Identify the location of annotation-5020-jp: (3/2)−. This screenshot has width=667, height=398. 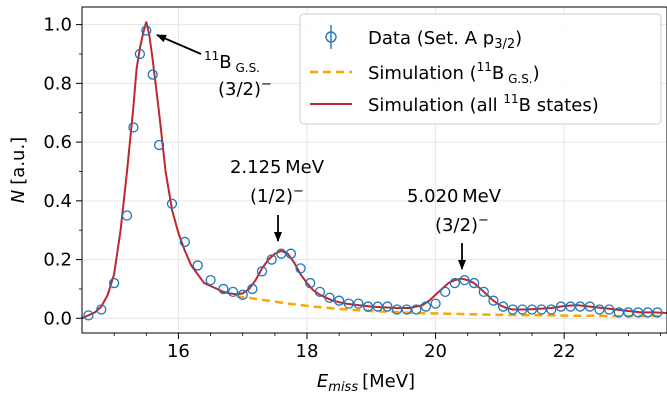
(462, 224).